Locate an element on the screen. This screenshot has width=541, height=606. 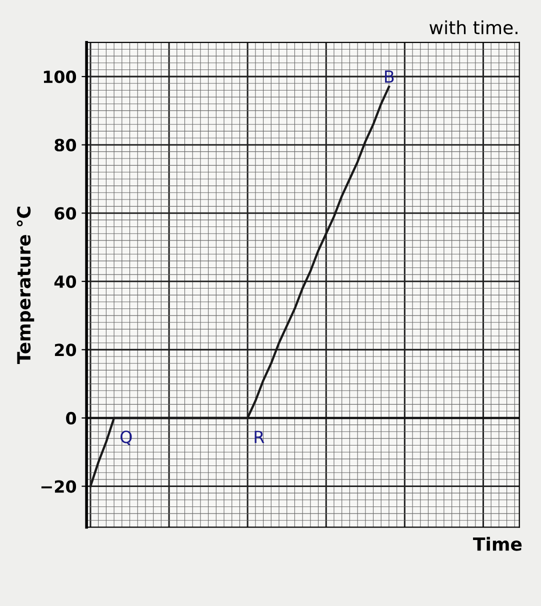
y-tick-label: 20 is located at coordinates (65, 350).